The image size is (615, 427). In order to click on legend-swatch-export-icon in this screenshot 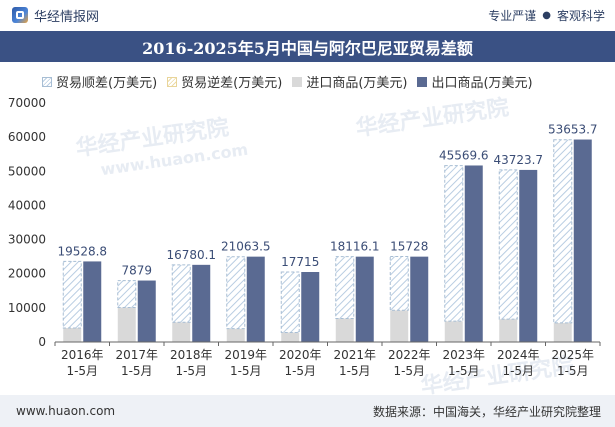, I will do `click(422, 81)`.